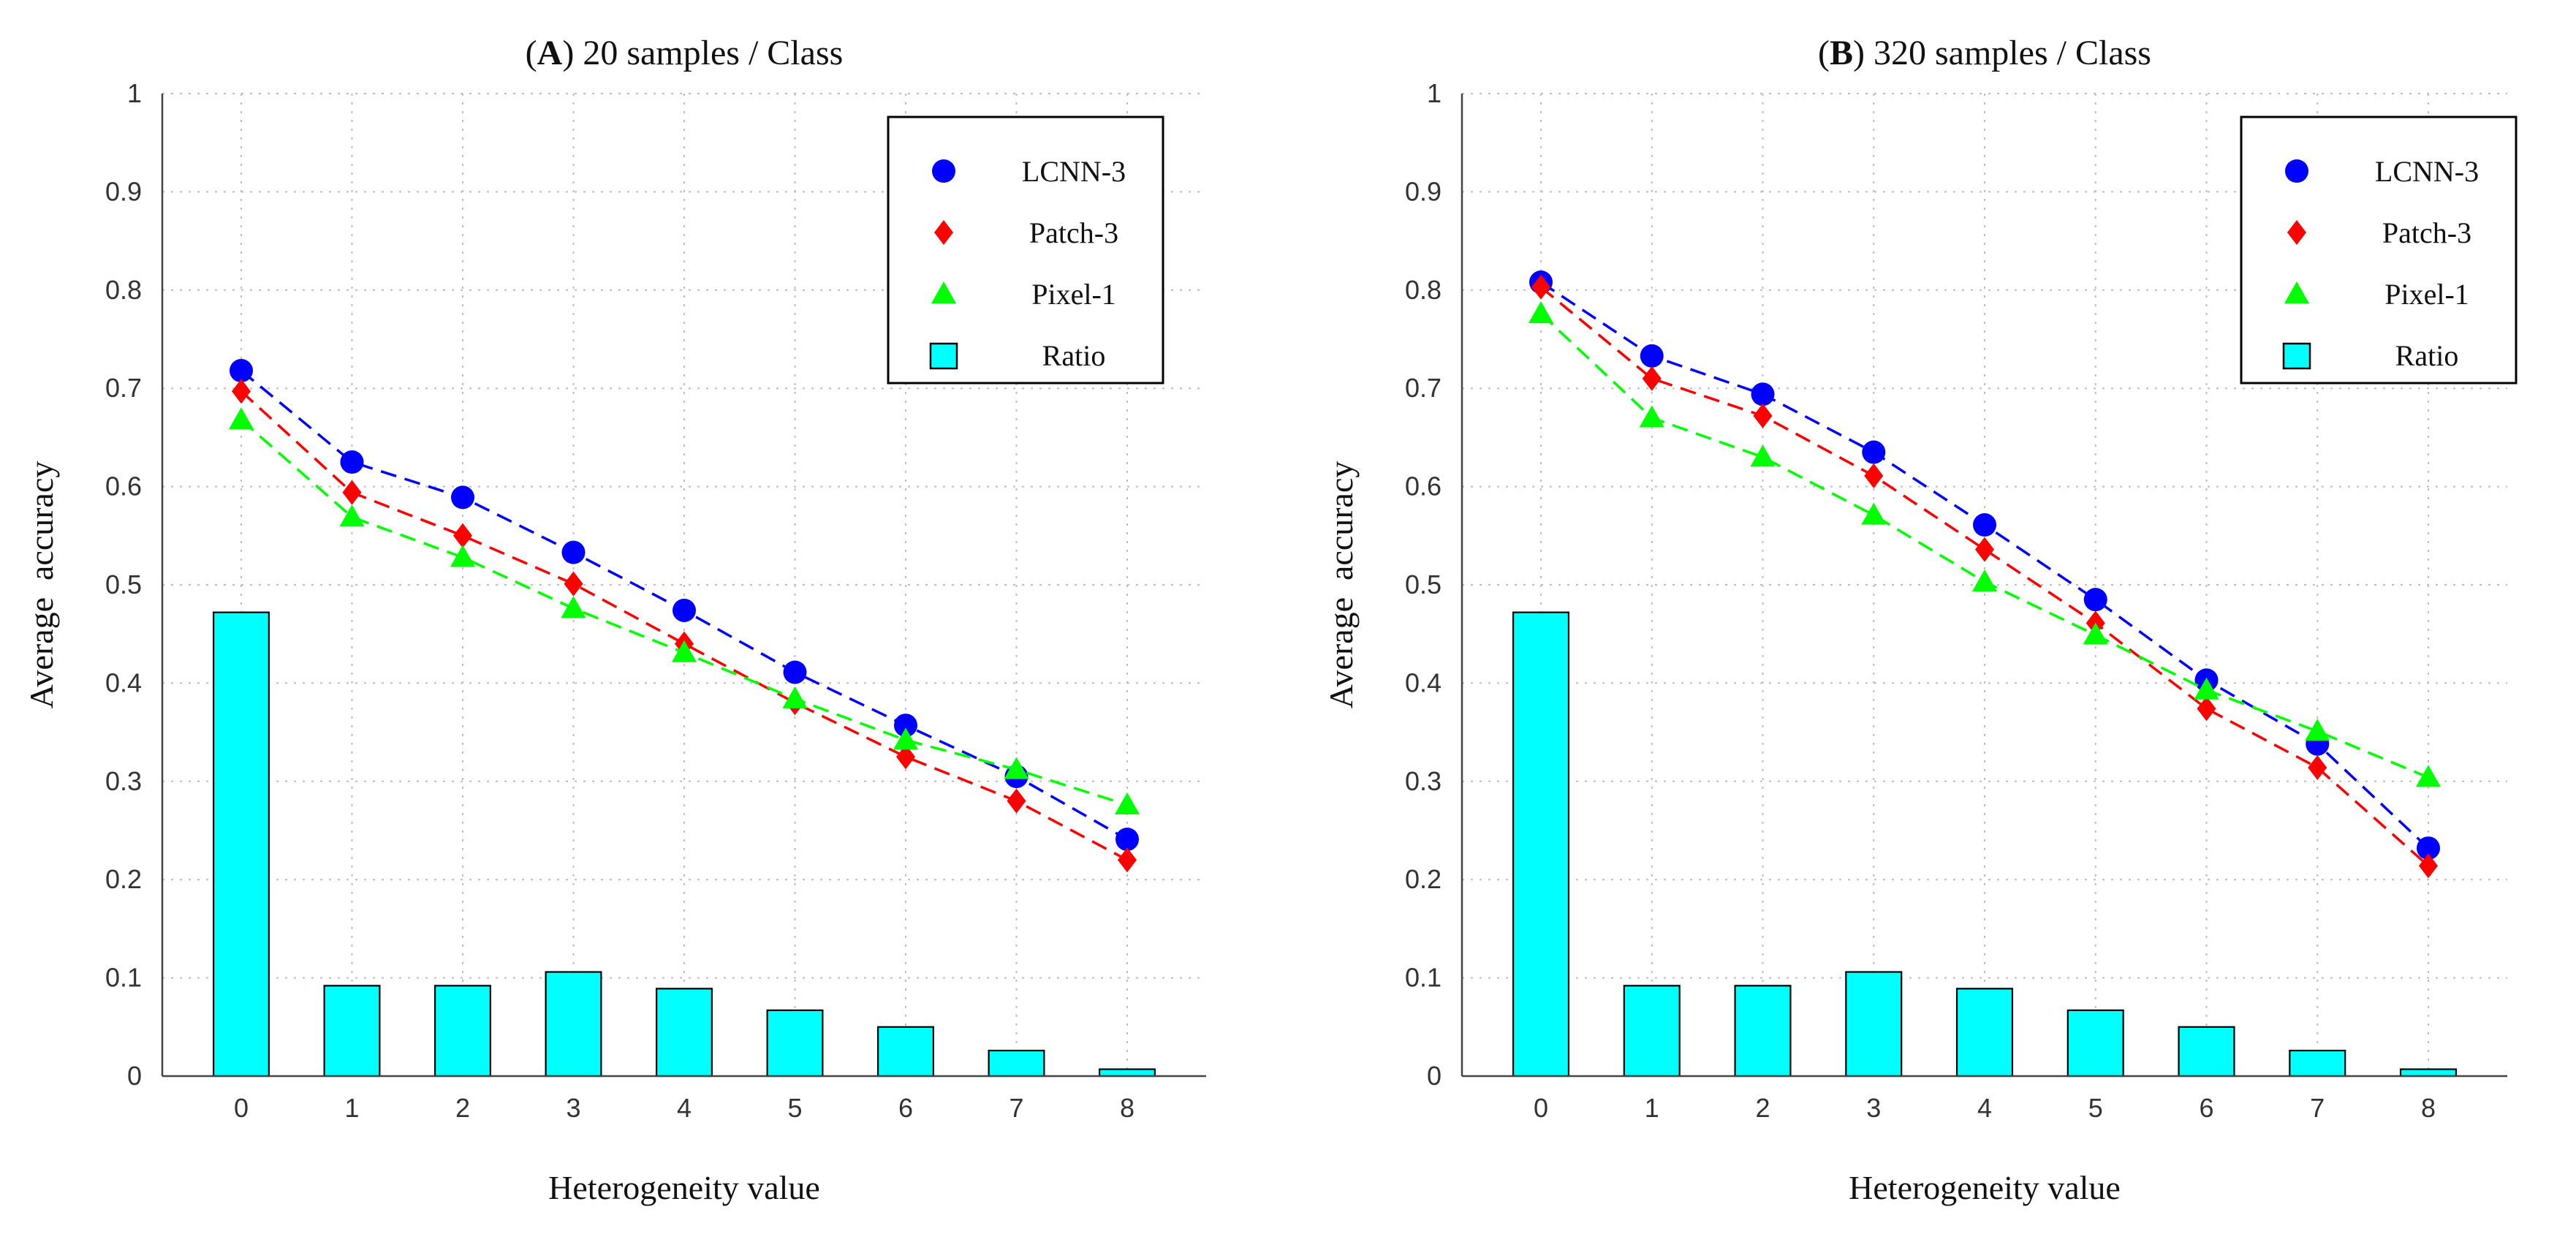  Describe the element at coordinates (123, 486) in the screenshot. I see `y-tick-label: 0.6` at that location.